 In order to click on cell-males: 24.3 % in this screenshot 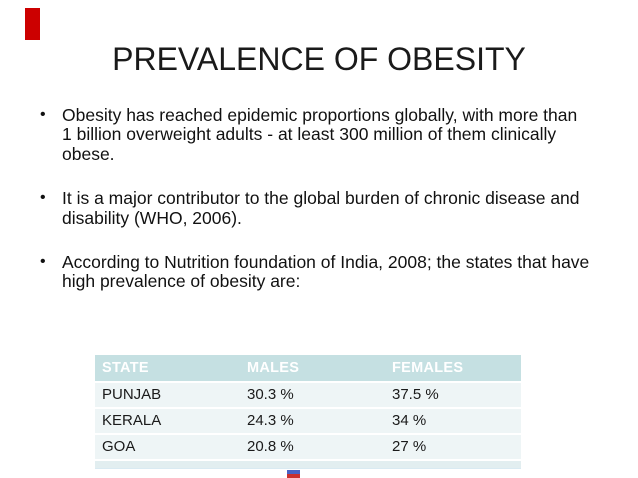, I will do `click(270, 420)`.